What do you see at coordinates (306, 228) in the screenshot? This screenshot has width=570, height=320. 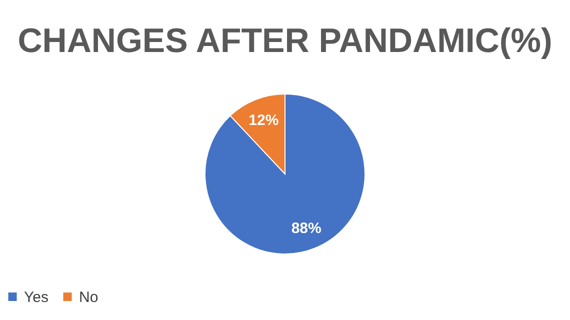 I see `data-label: 88%` at bounding box center [306, 228].